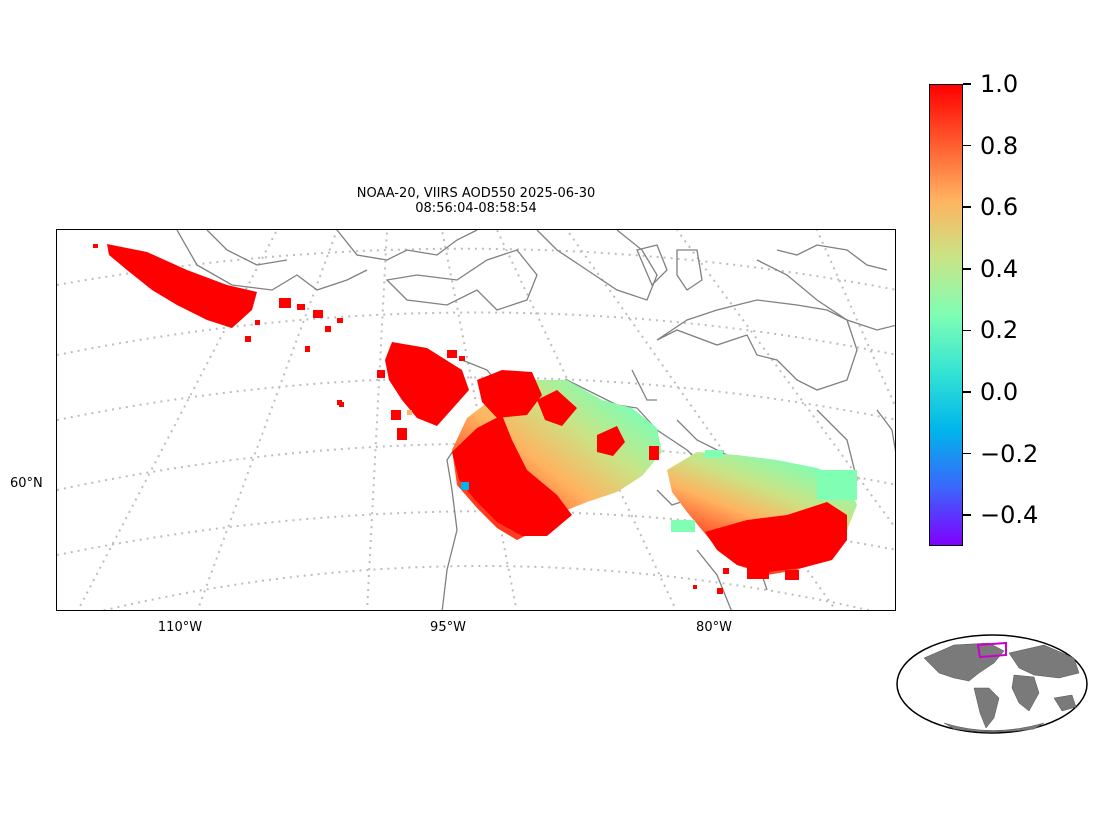  I want to click on smoke-core-red, so click(512, 475).